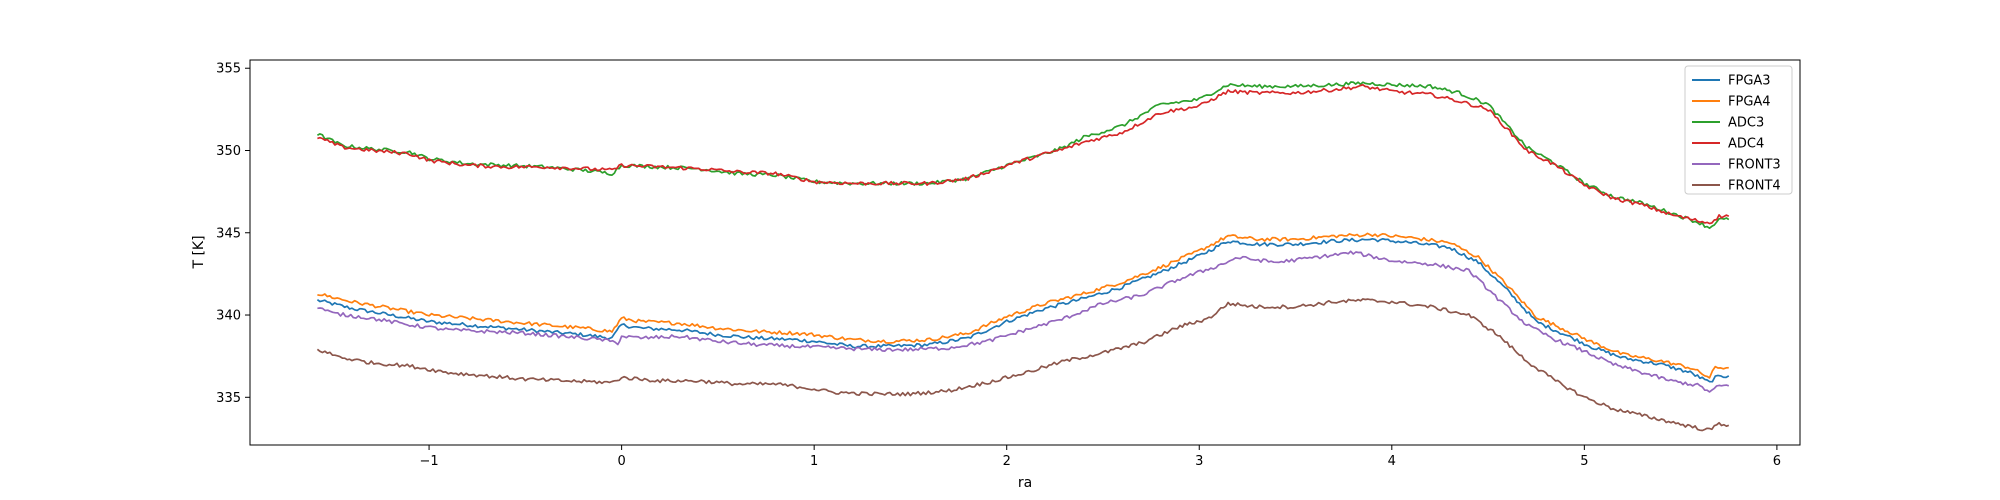 The image size is (2000, 500). What do you see at coordinates (1100, 457) in the screenshot?
I see `x-axis: −1 0 1 2 3 4 5 6` at bounding box center [1100, 457].